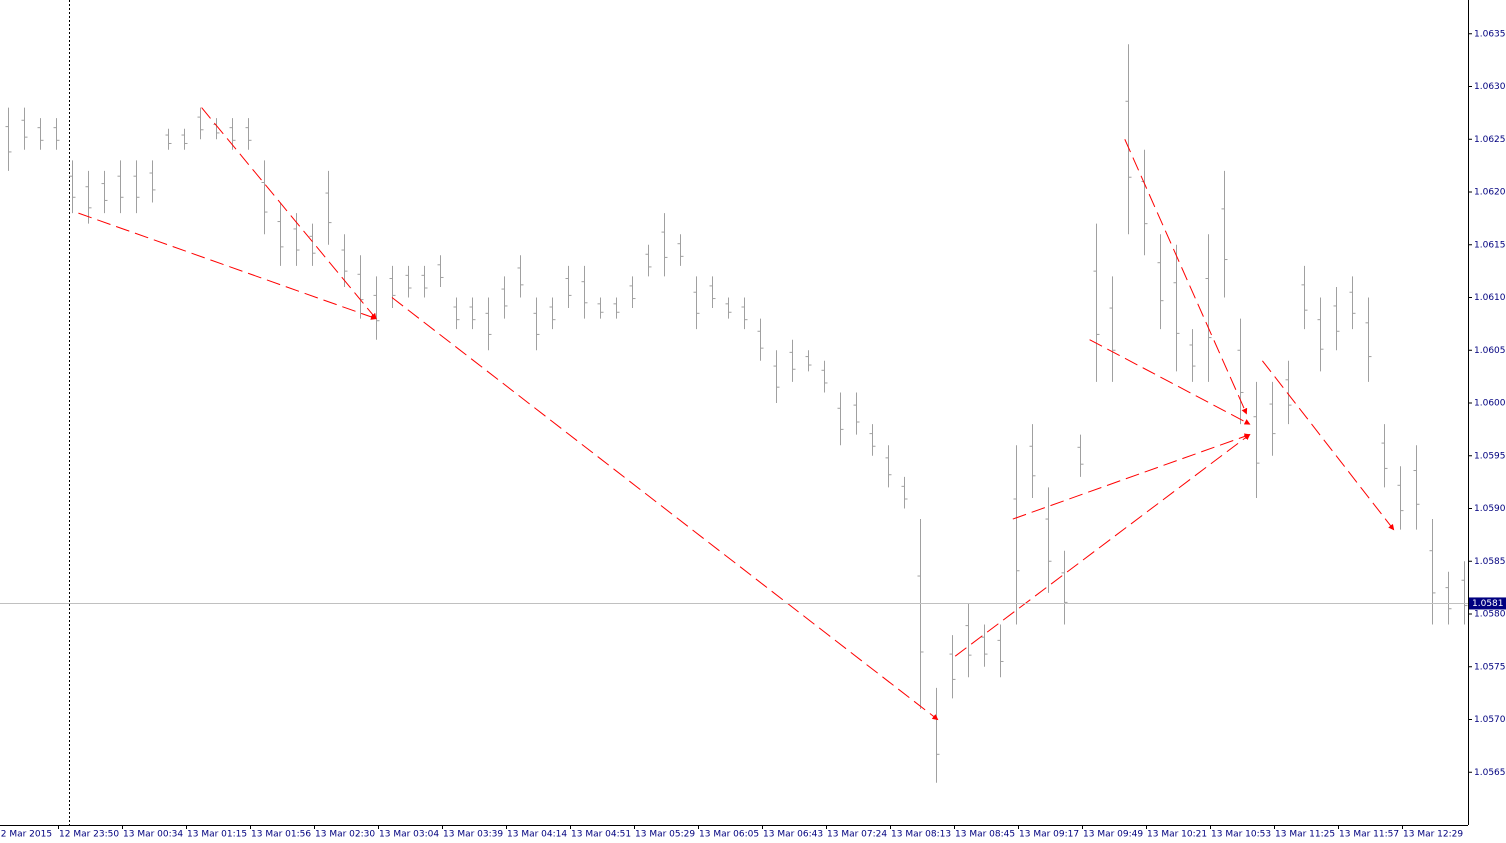 Image resolution: width=1506 pixels, height=843 pixels. Describe the element at coordinates (473, 835) in the screenshot. I see `x-tick-label: 13 Mar 03:39` at that location.